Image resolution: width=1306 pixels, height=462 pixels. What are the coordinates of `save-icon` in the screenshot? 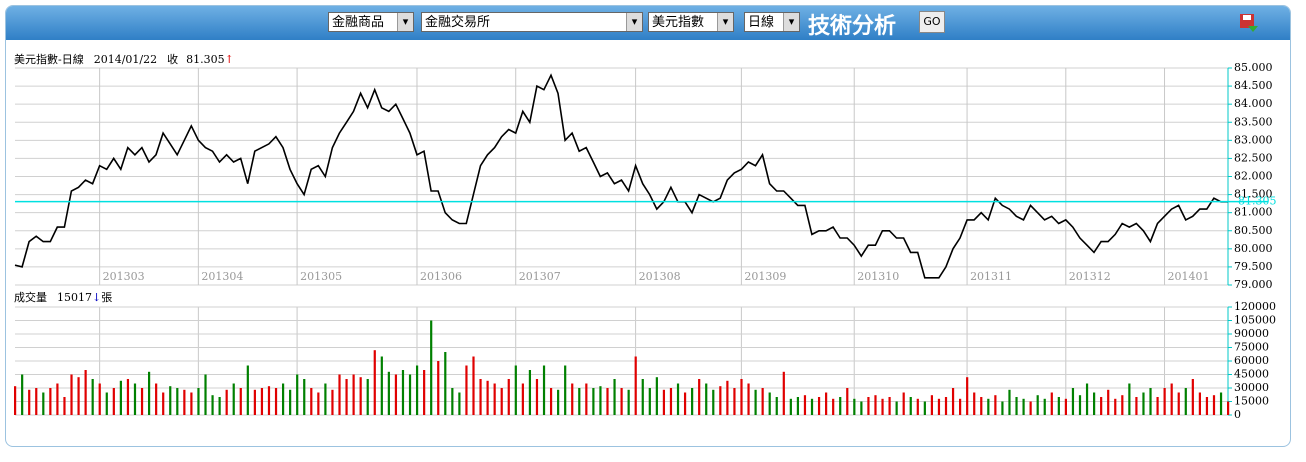 It's located at (1249, 23).